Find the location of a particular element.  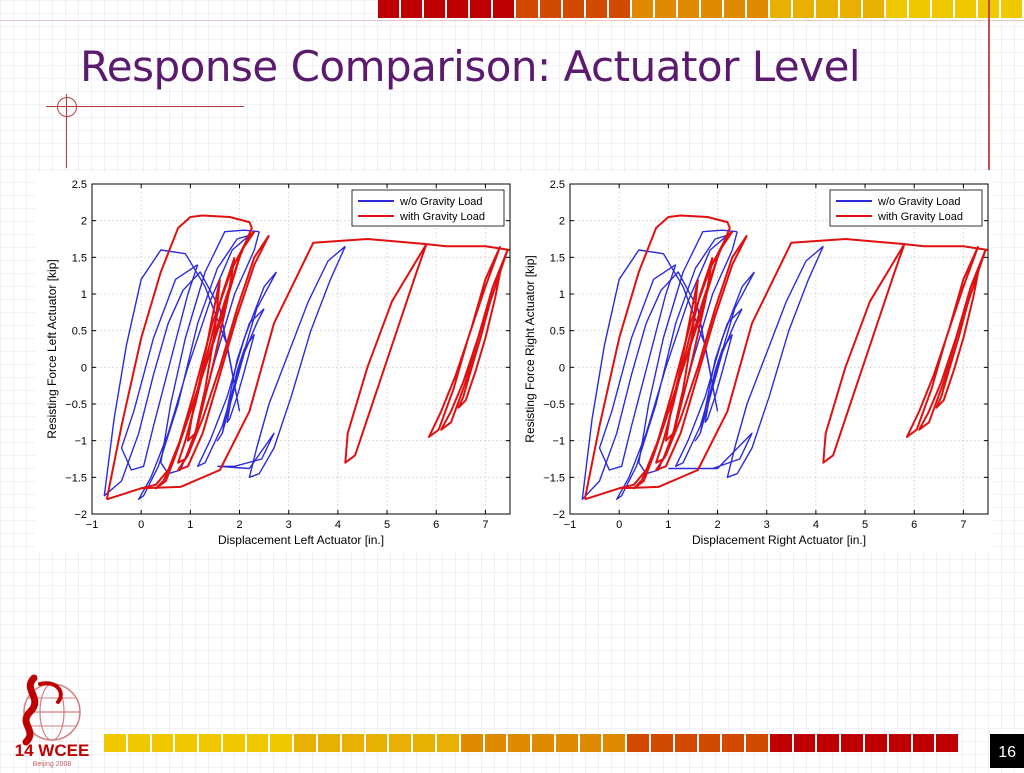

slide-title: Response Comparison: Actuator Level is located at coordinates (470, 66).